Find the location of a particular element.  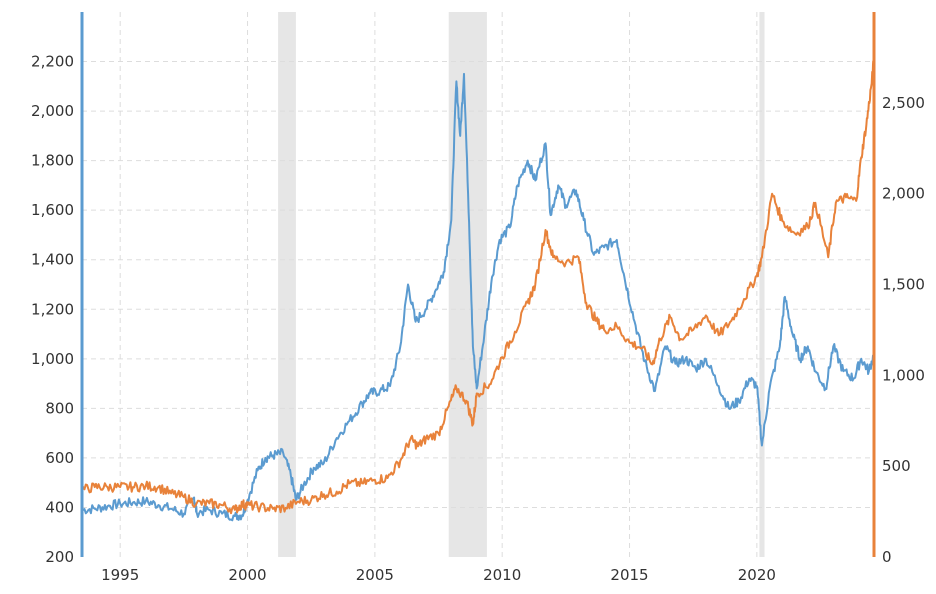

y-right-tick-label: 0 is located at coordinates (887, 557).